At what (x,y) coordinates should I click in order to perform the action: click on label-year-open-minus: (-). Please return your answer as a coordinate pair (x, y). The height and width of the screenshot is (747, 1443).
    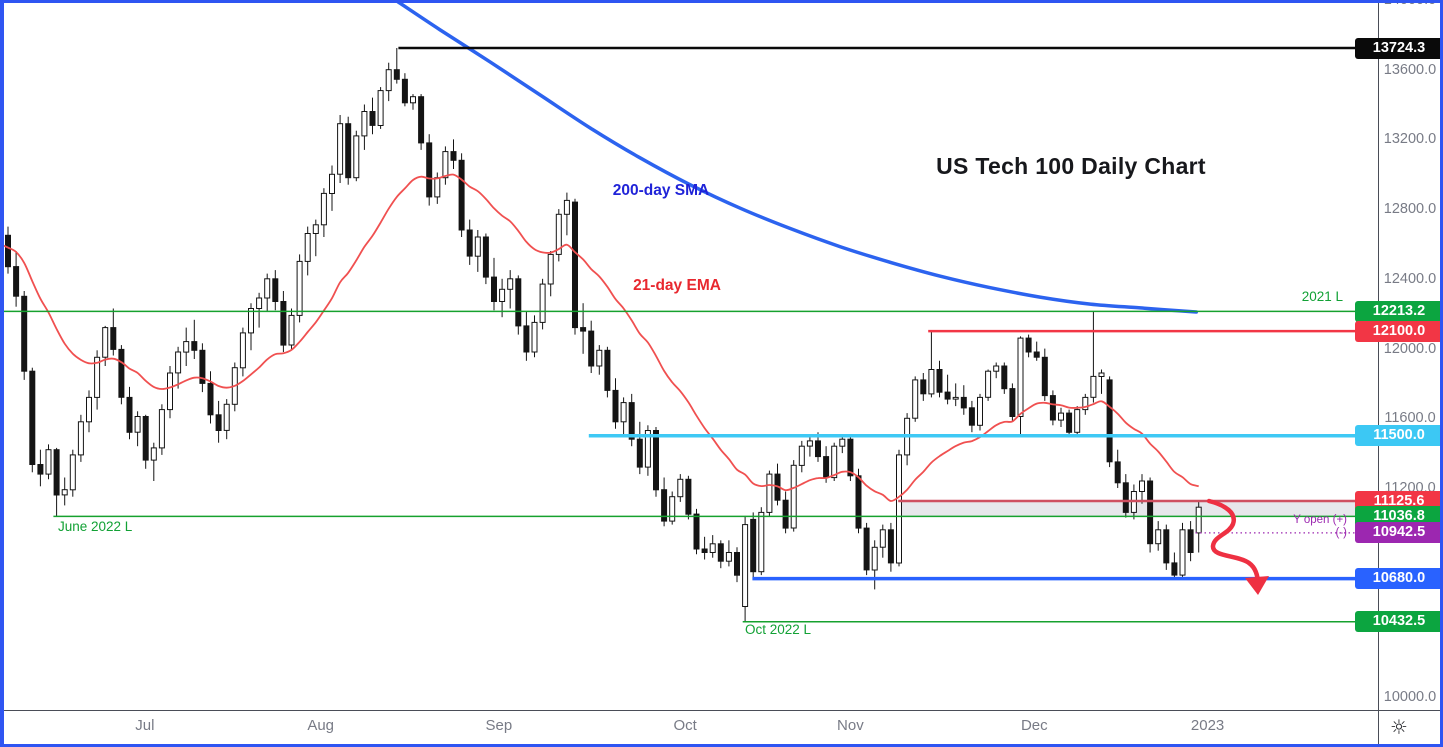
    Looking at the image, I should click on (1341, 533).